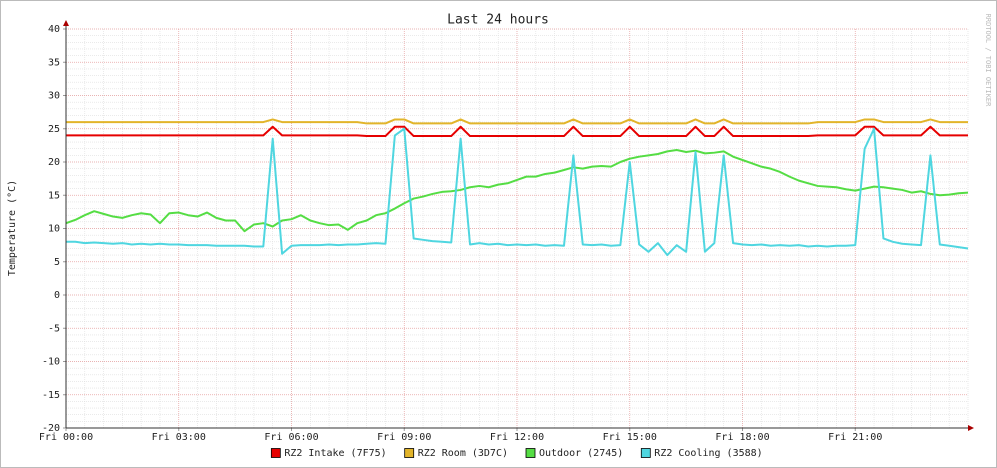 Image resolution: width=997 pixels, height=468 pixels. I want to click on x-tick-label: Fri 21:00, so click(855, 437).